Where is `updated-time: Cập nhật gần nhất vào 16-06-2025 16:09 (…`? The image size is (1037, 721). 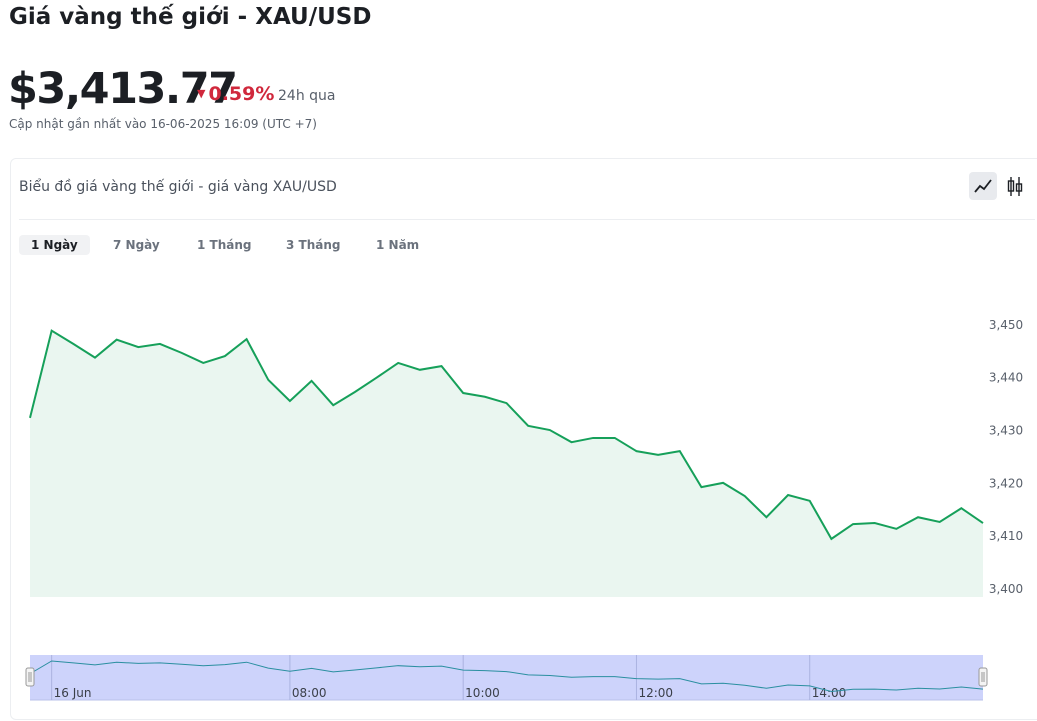
updated-time: Cập nhật gần nhất vào 16-06-2025 16:09 (… is located at coordinates (163, 124).